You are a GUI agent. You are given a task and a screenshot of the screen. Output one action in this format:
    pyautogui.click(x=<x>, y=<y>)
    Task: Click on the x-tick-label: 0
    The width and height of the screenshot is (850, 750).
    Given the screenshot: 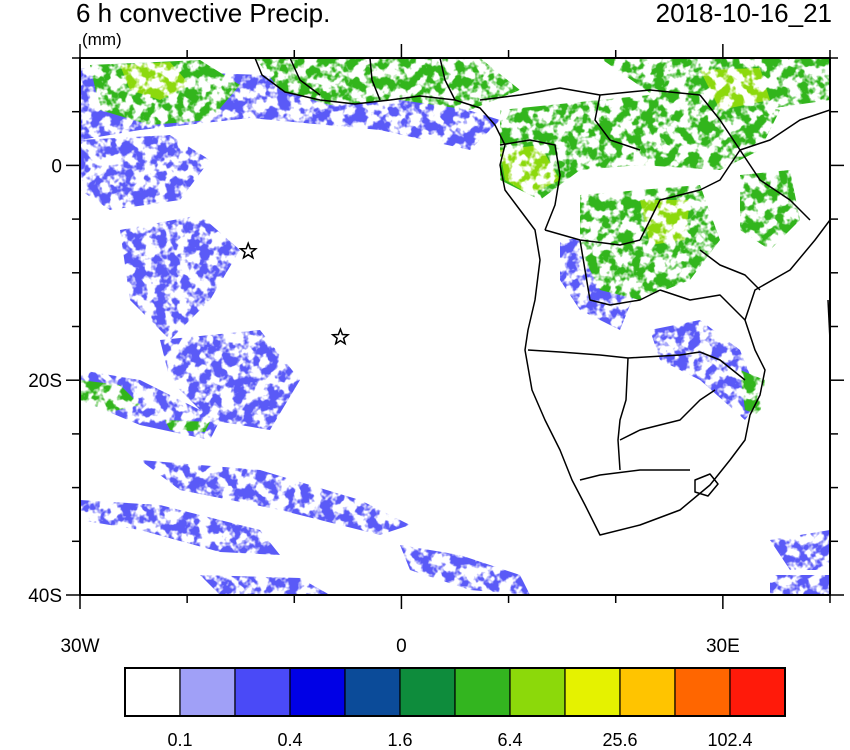 What is the action you would take?
    pyautogui.click(x=401, y=646)
    